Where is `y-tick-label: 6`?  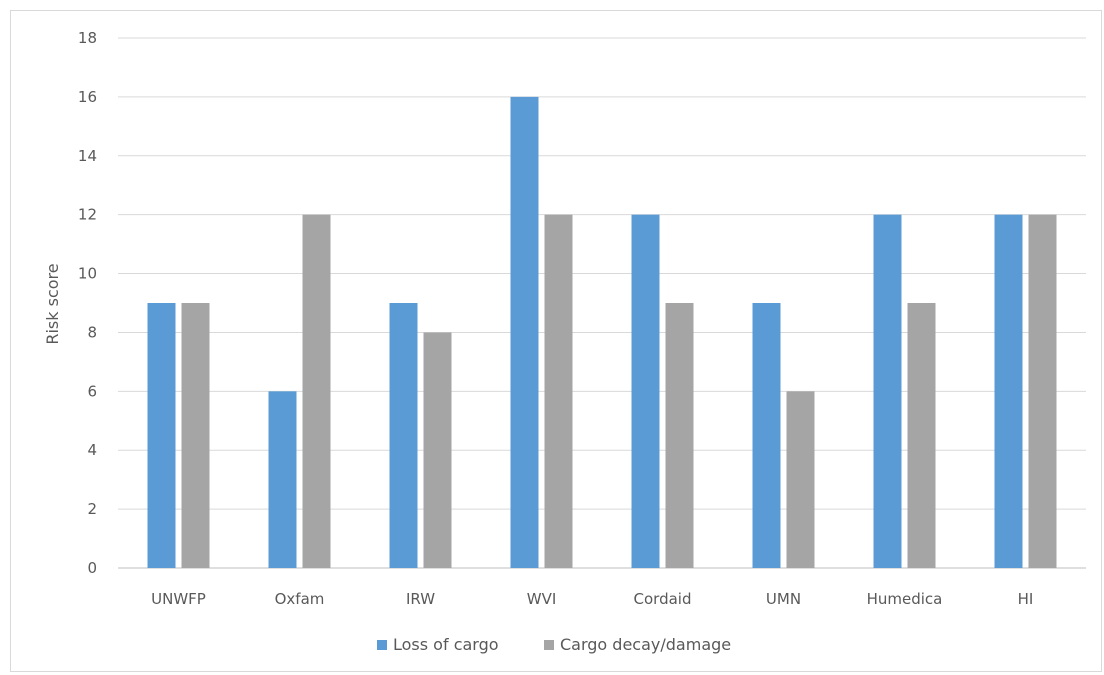
y-tick-label: 6 is located at coordinates (92, 391).